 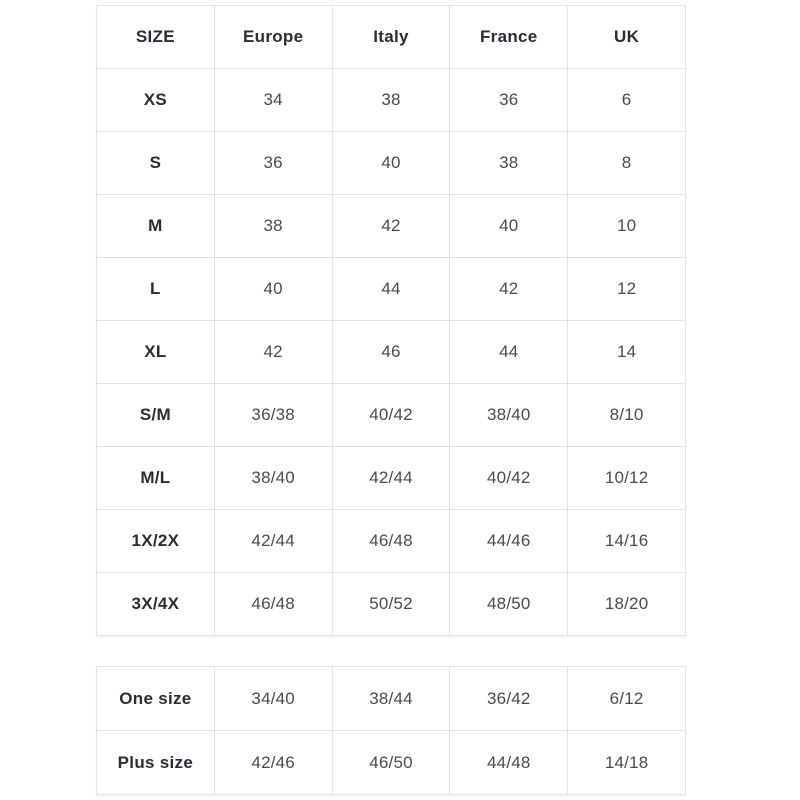 What do you see at coordinates (626, 352) in the screenshot?
I see `size-value-cell: 14` at bounding box center [626, 352].